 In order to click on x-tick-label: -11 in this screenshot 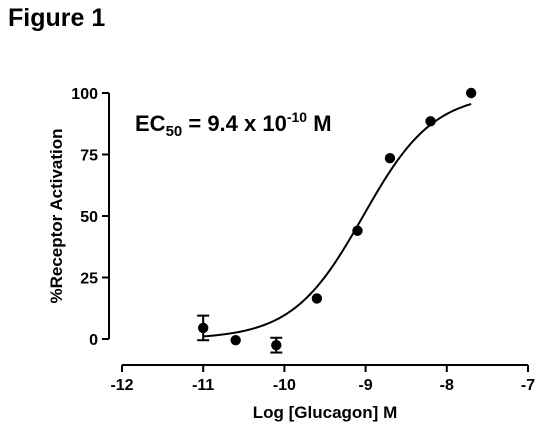, I will do `click(203, 385)`.